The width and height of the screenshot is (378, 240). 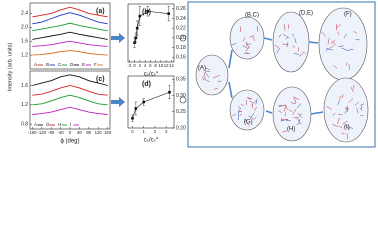 I want to click on x-tick-label: -160, so click(x=32, y=132).